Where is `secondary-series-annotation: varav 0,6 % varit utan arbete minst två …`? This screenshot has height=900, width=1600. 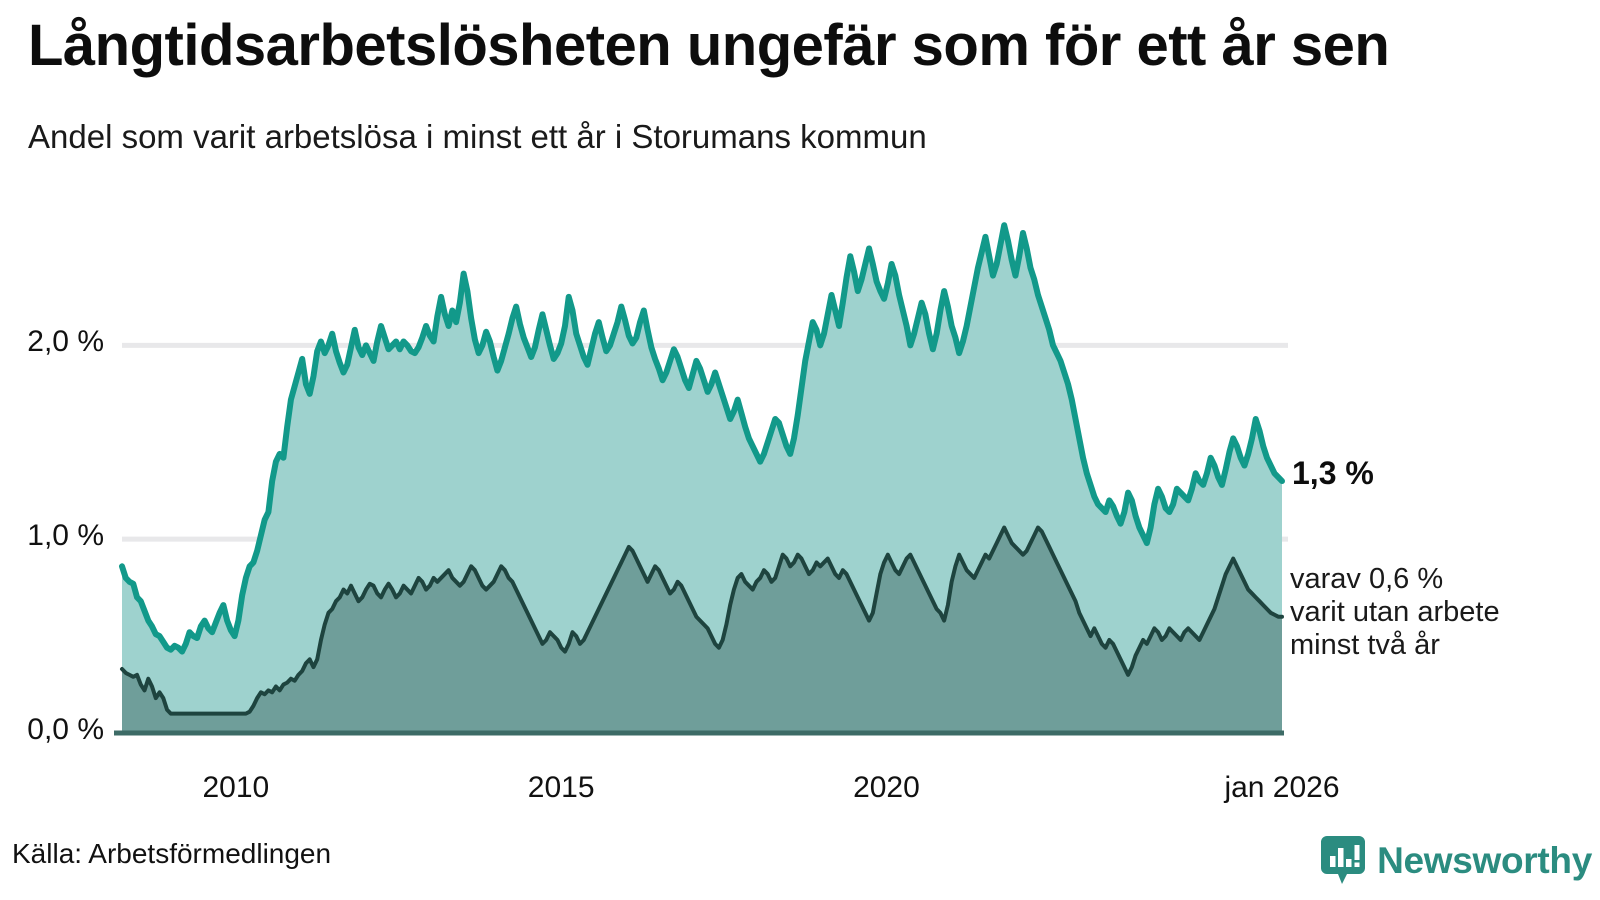 secondary-series-annotation: varav 0,6 % varit utan arbete minst två … is located at coordinates (1395, 612).